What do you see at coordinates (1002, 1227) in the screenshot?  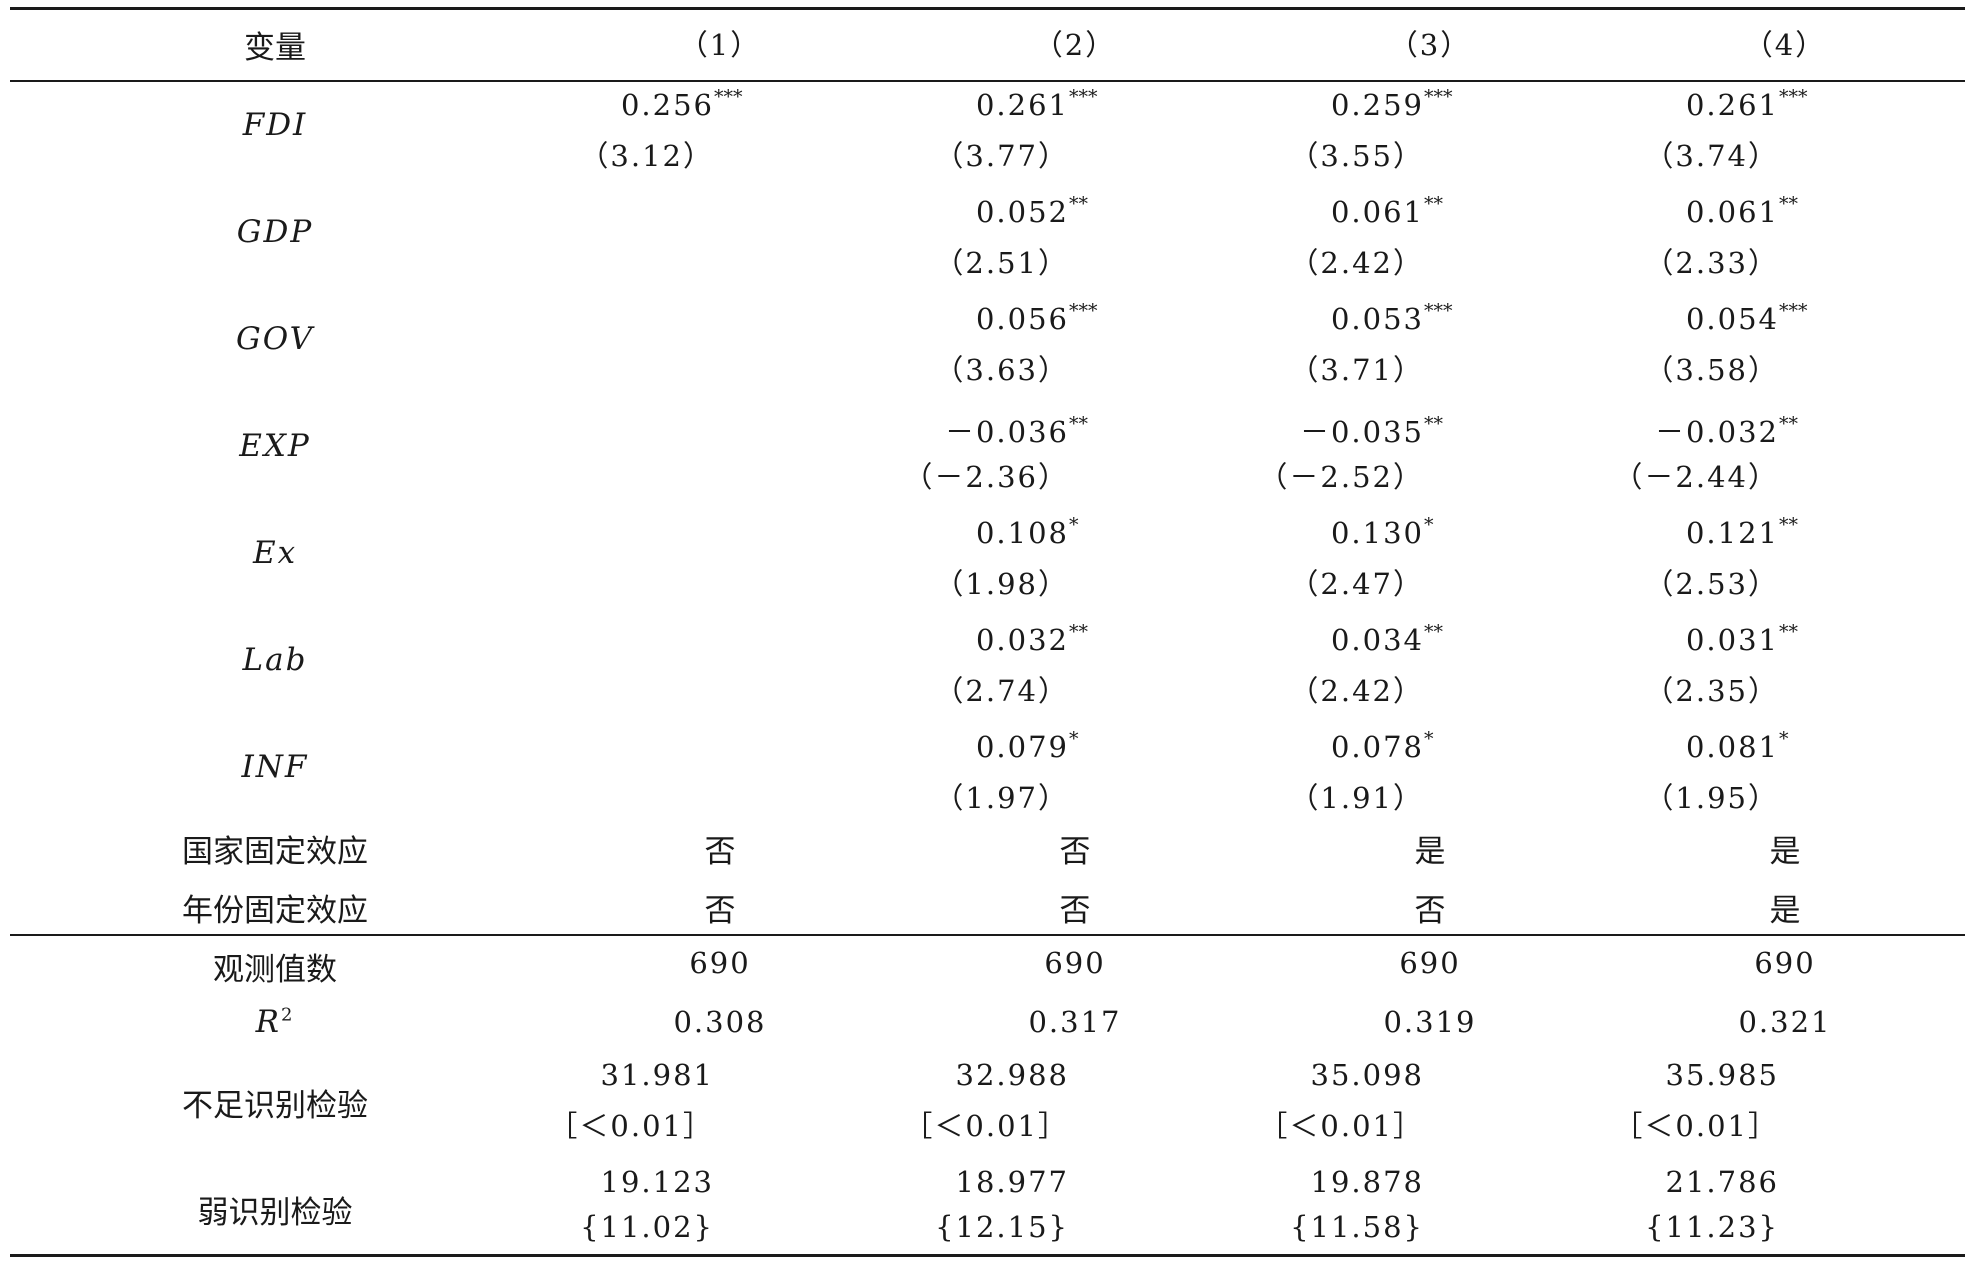 I see `weakid-crit-value-2: {12.15}` at bounding box center [1002, 1227].